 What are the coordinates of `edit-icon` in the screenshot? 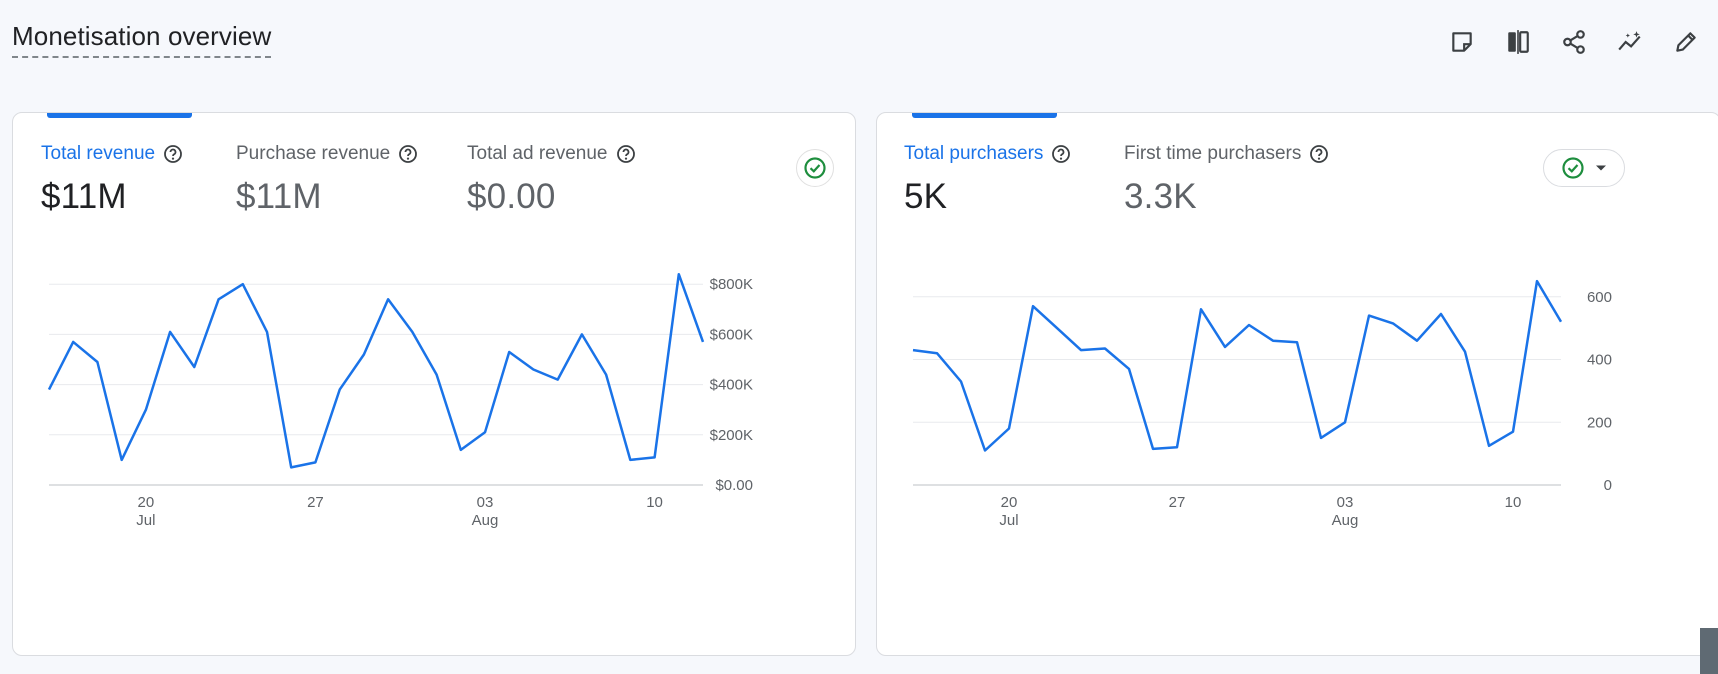 It's located at (1686, 42).